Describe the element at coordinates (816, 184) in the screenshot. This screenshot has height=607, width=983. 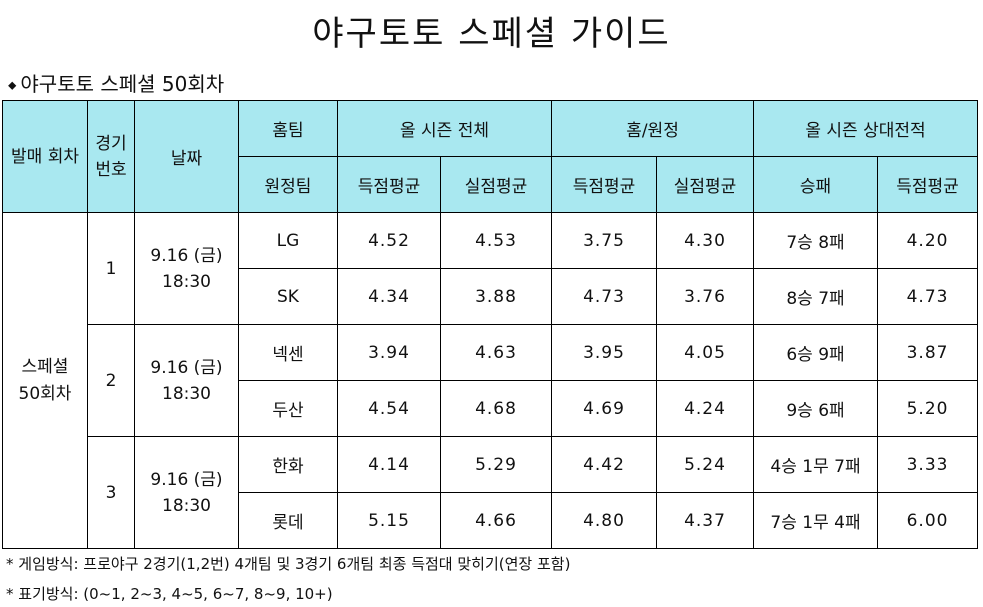
I see `header-h2h-record: 승패` at that location.